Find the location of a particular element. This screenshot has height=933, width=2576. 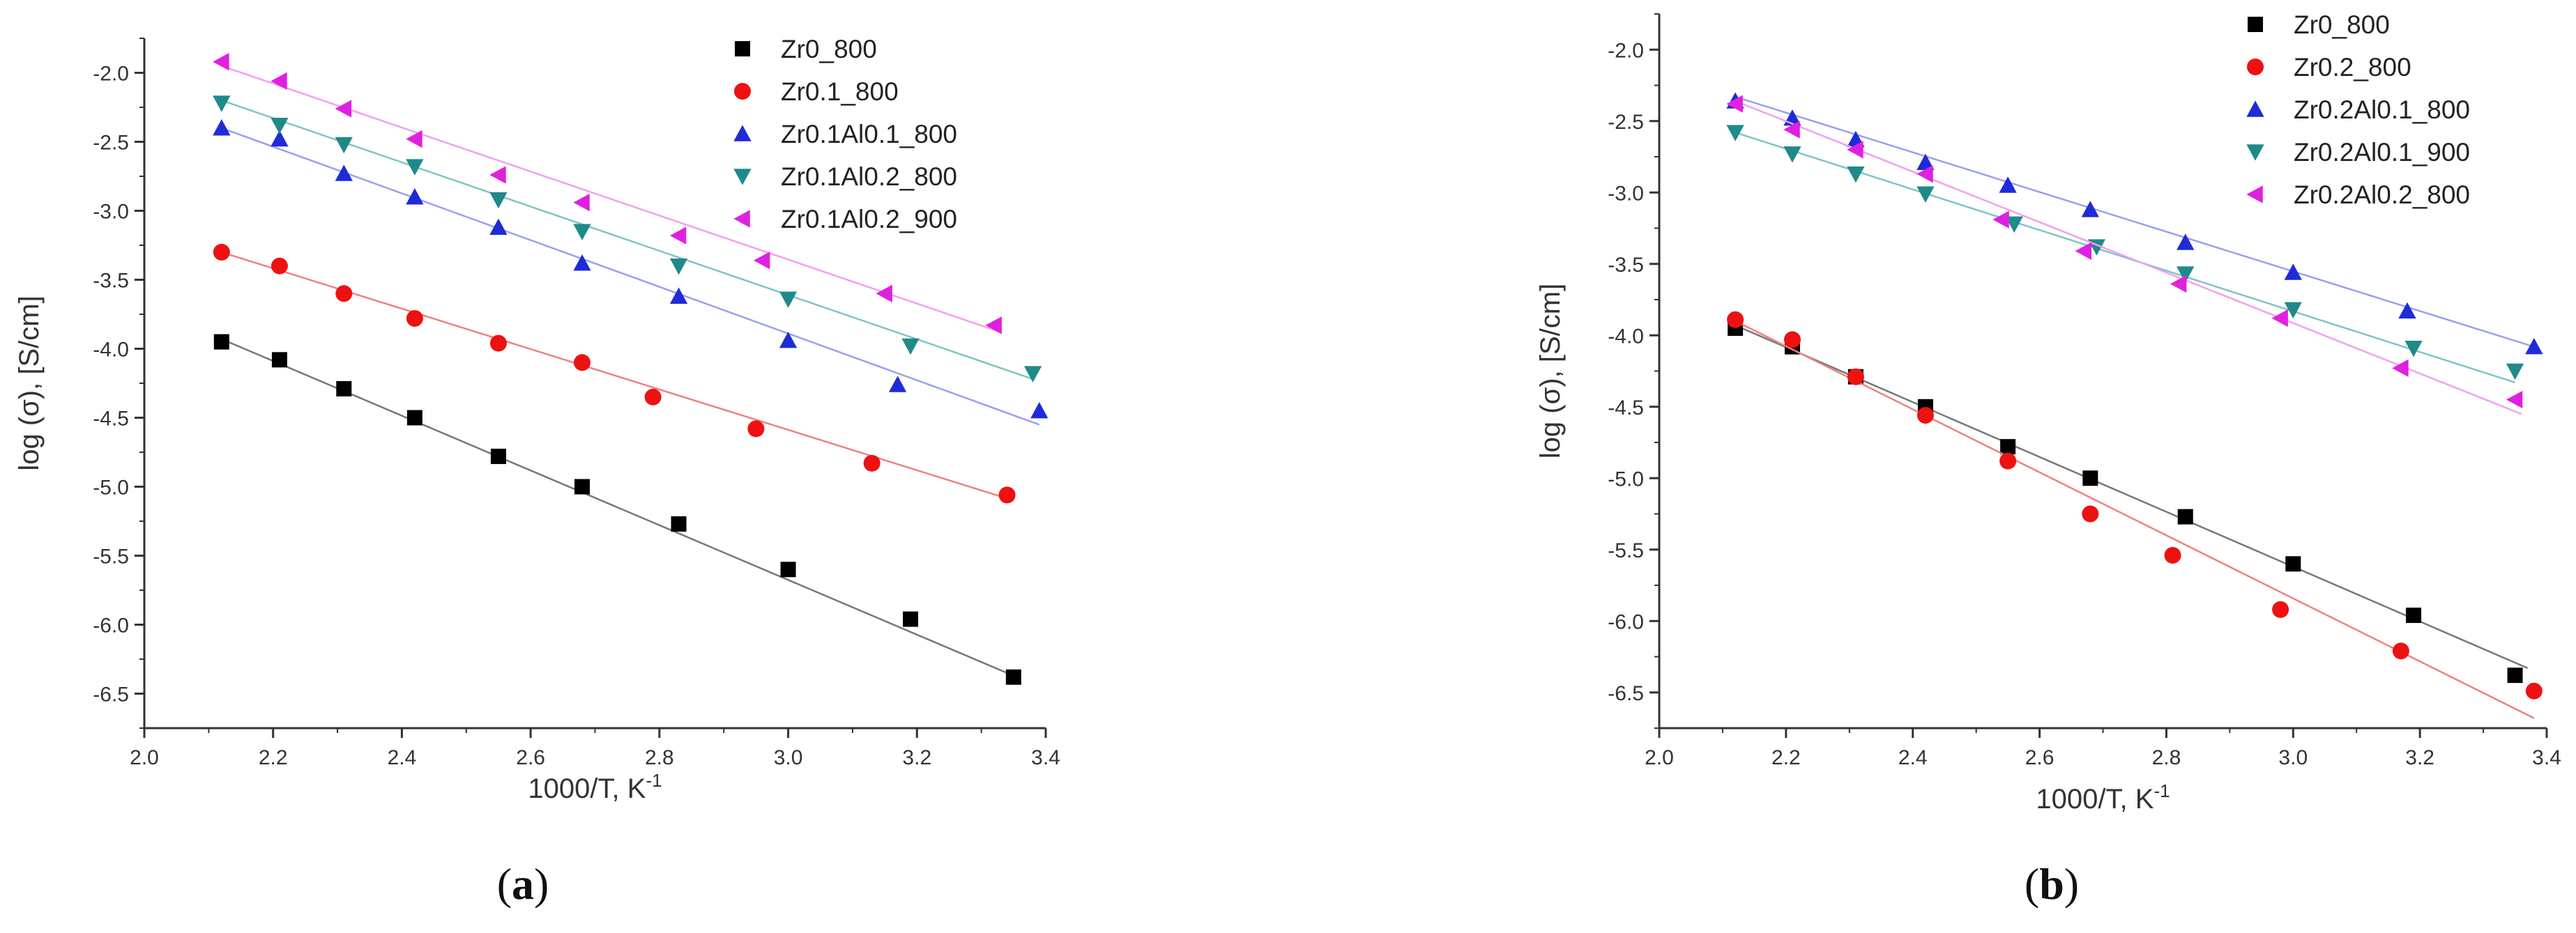

legend-label: Zr0.1Al0.2_800 is located at coordinates (869, 176).